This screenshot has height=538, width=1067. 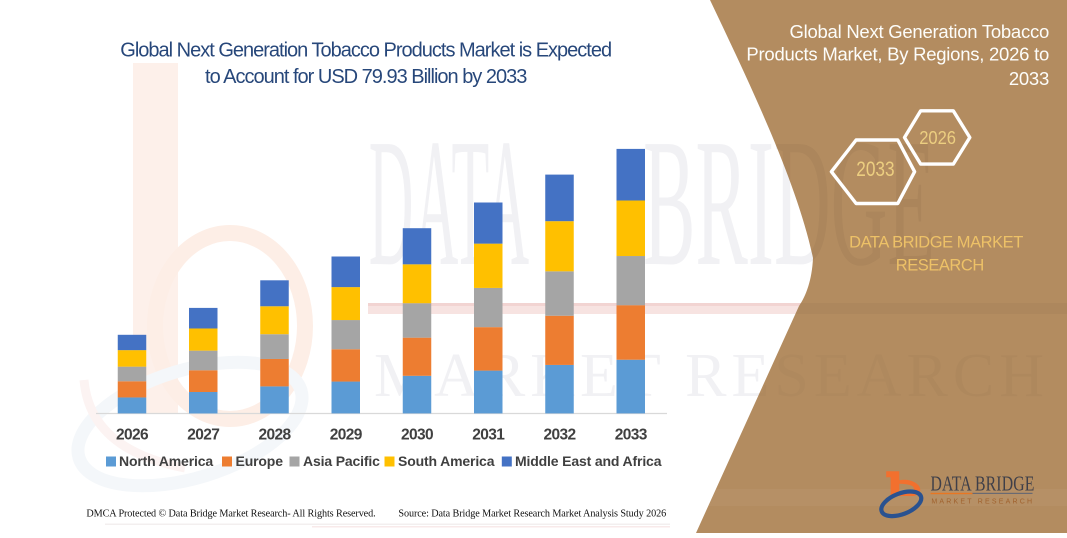 I want to click on svg-text: Europe, so click(x=260, y=461).